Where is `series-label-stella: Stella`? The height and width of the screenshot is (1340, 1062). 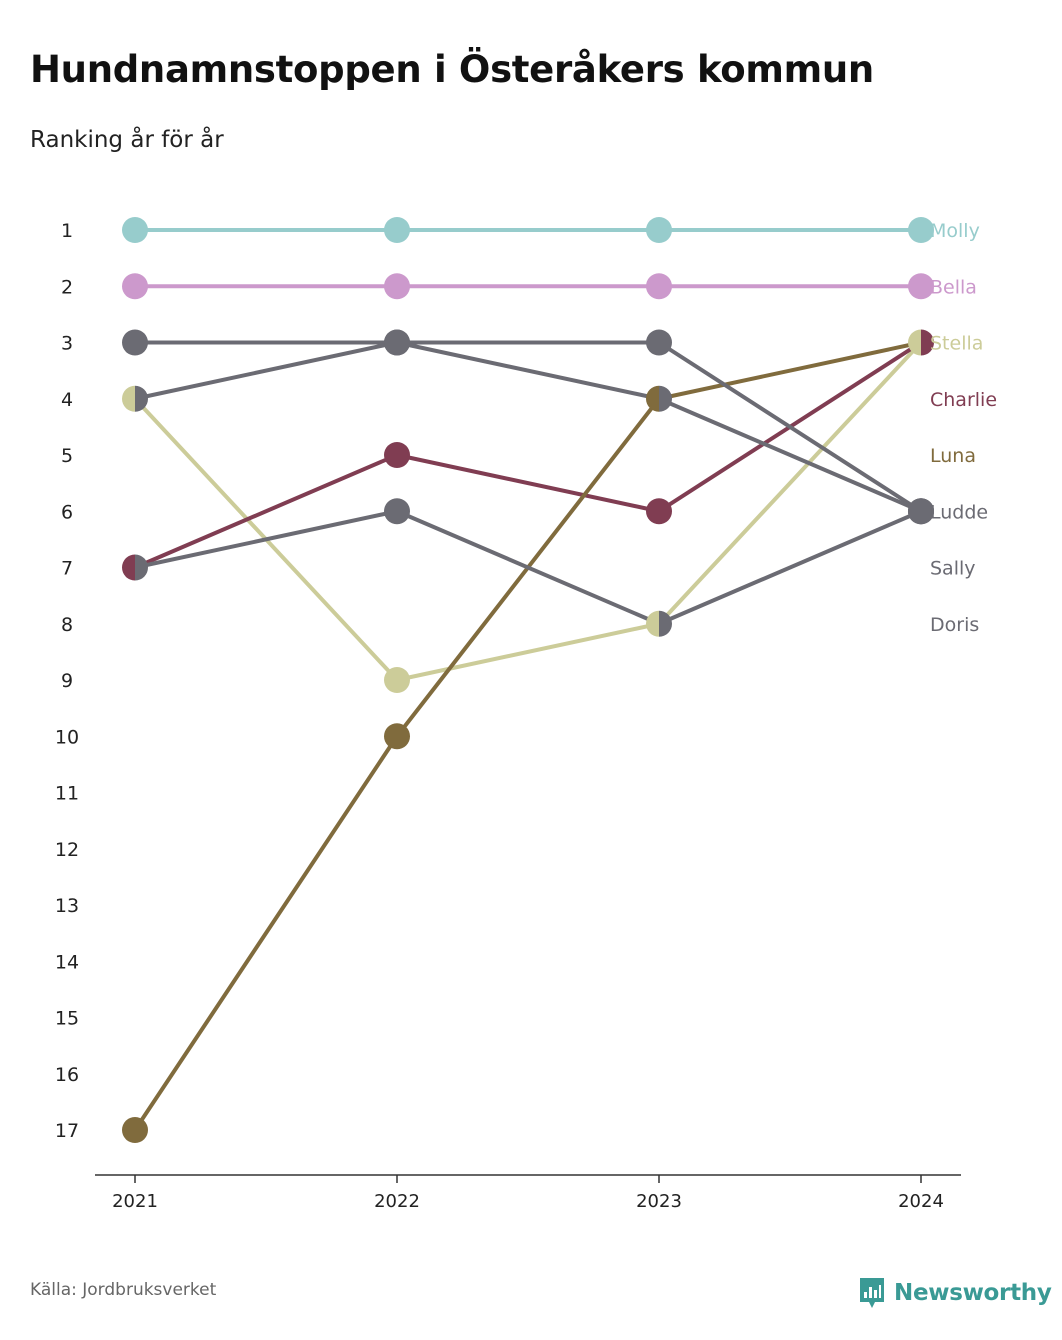 series-label-stella: Stella is located at coordinates (956, 344).